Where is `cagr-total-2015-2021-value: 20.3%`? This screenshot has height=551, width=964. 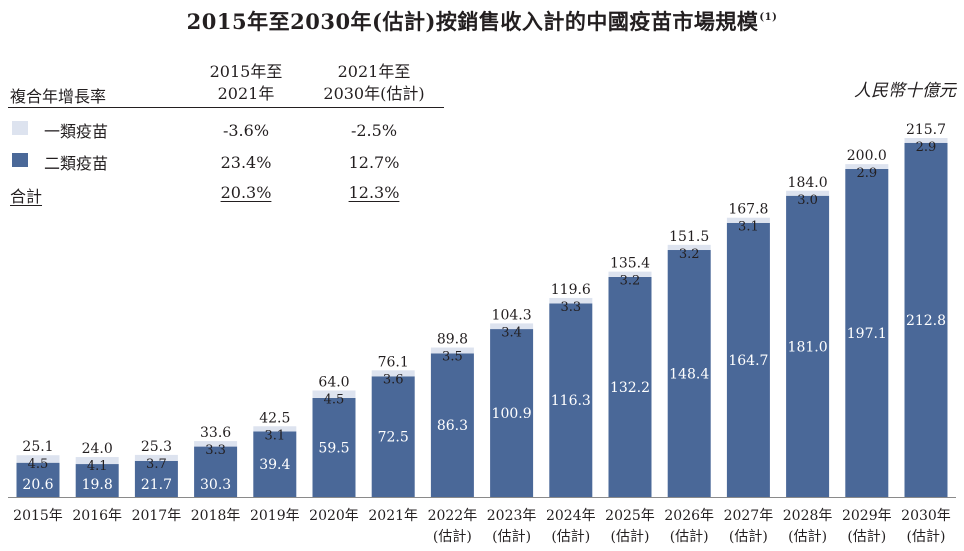
cagr-total-2015-2021-value: 20.3% is located at coordinates (246, 192).